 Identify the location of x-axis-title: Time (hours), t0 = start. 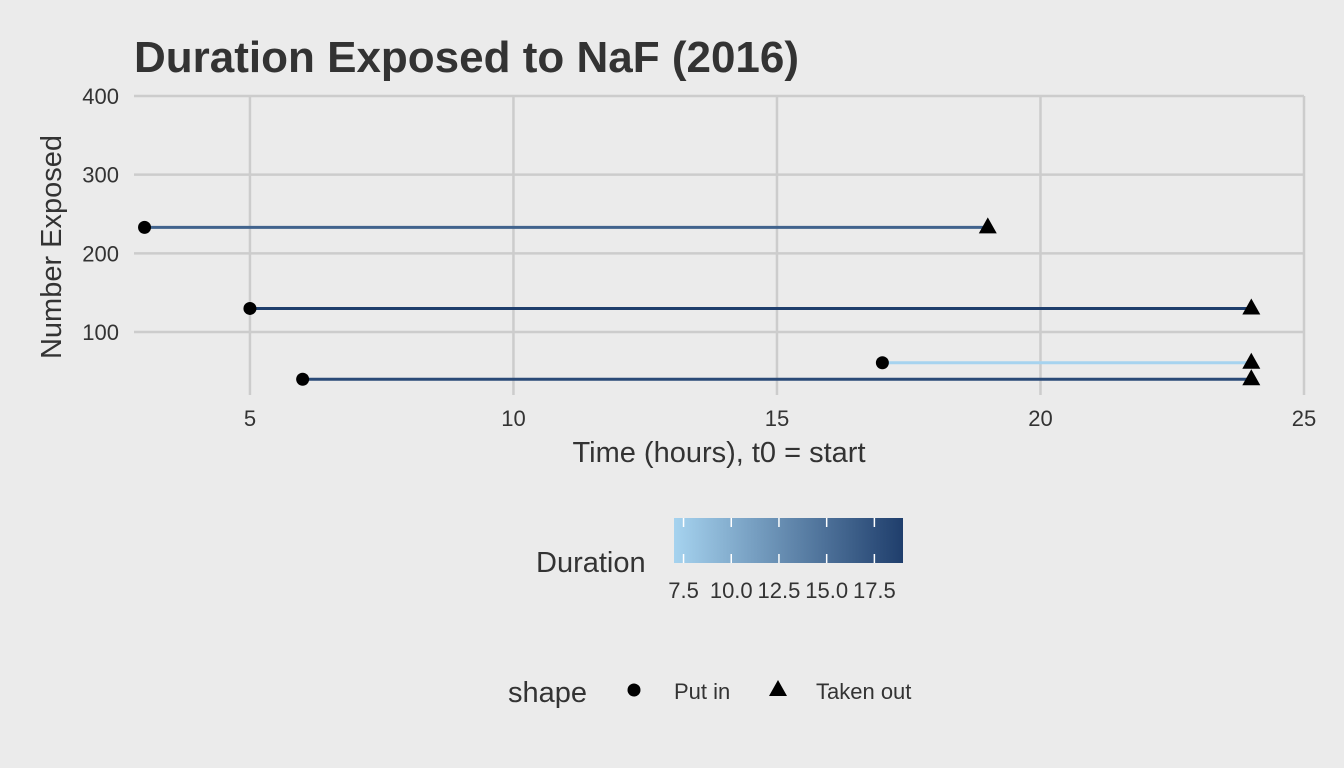
(718, 453).